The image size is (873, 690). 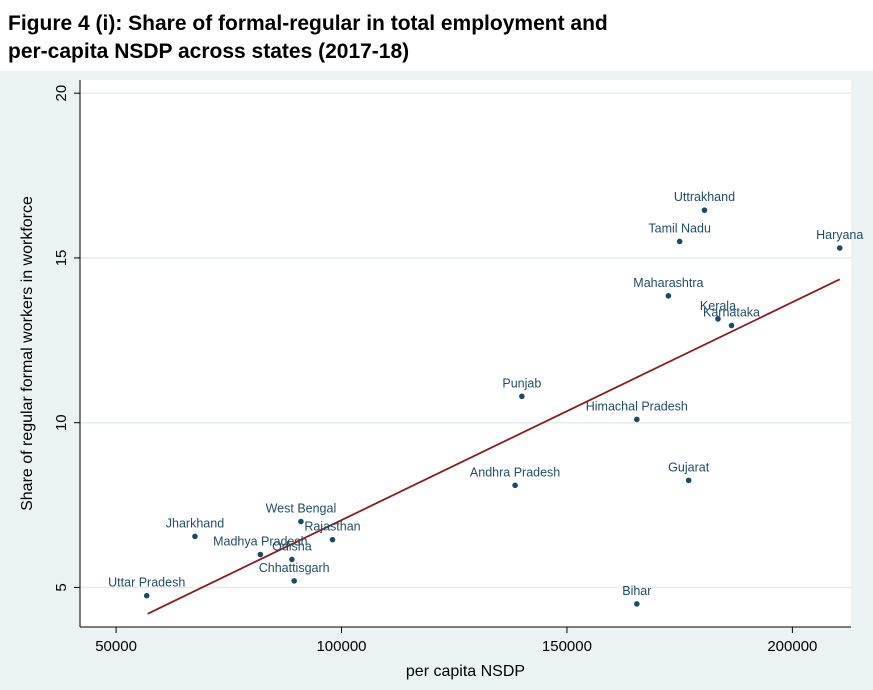 What do you see at coordinates (61, 587) in the screenshot?
I see `y-tick-label-0: 5` at bounding box center [61, 587].